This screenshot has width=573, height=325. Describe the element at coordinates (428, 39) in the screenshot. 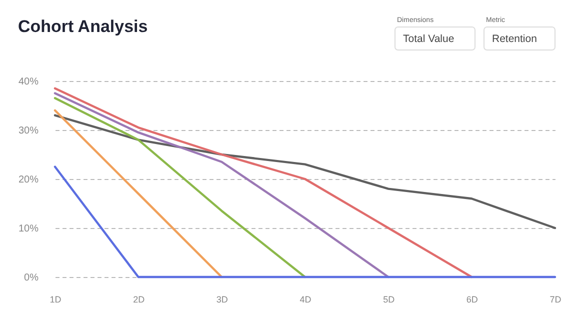

I see `text: Total Value` at that location.